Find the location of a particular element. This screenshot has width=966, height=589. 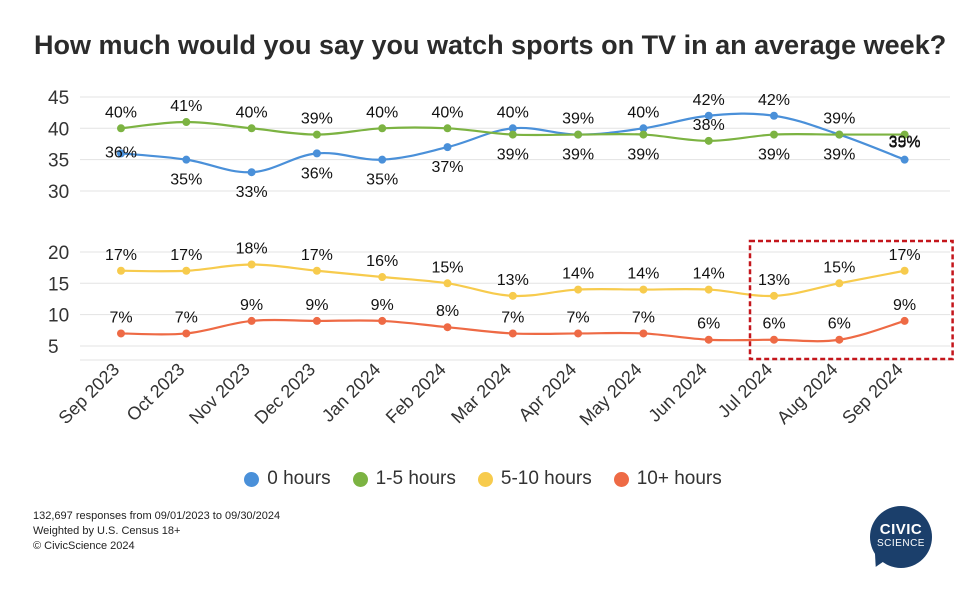

x-tick-label: Jun 2024 is located at coordinates (677, 392).